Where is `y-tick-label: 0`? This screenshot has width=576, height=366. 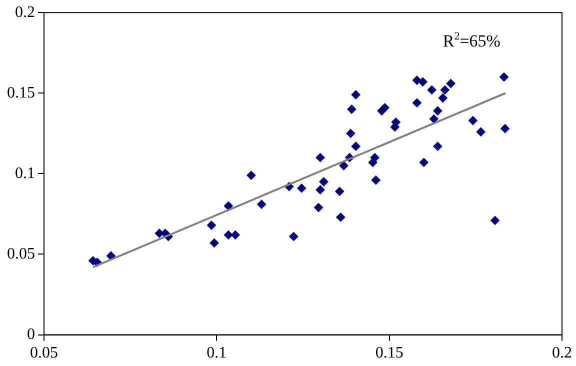
y-tick-label: 0 is located at coordinates (31, 335).